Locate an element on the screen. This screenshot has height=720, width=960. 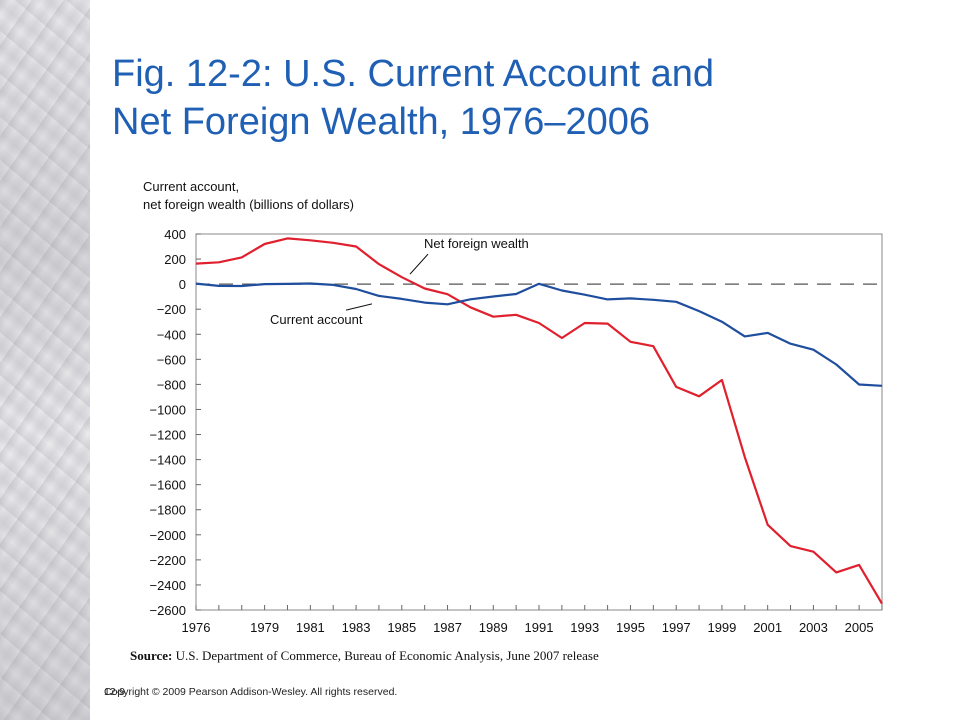
x-tick-label: 1979 is located at coordinates (264, 627).